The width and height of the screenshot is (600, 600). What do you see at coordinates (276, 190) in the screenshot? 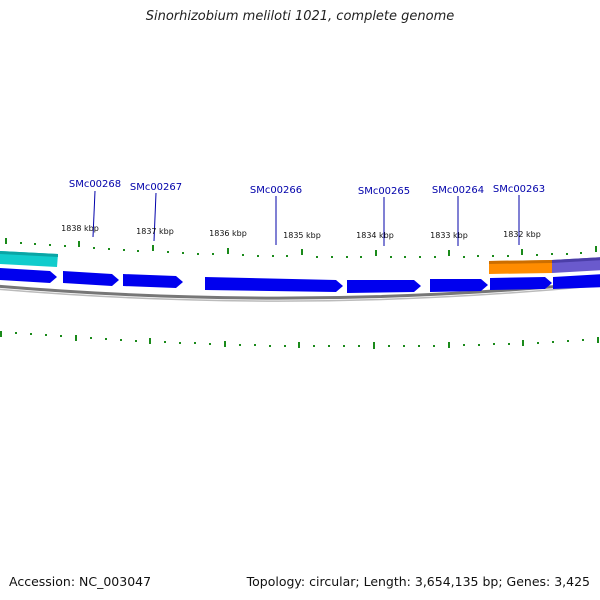
I see `gene-label: SMc00266` at bounding box center [276, 190].